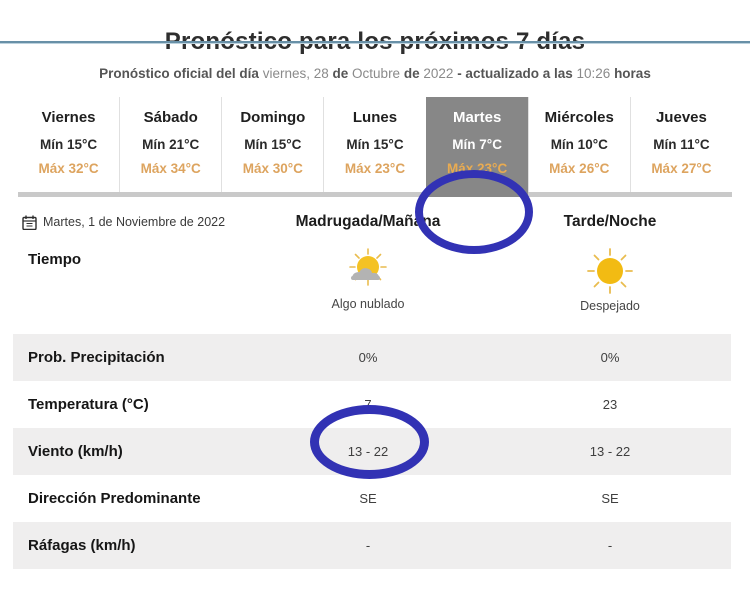 This screenshot has width=750, height=599. Describe the element at coordinates (610, 498) in the screenshot. I see `value-evening: SE` at that location.